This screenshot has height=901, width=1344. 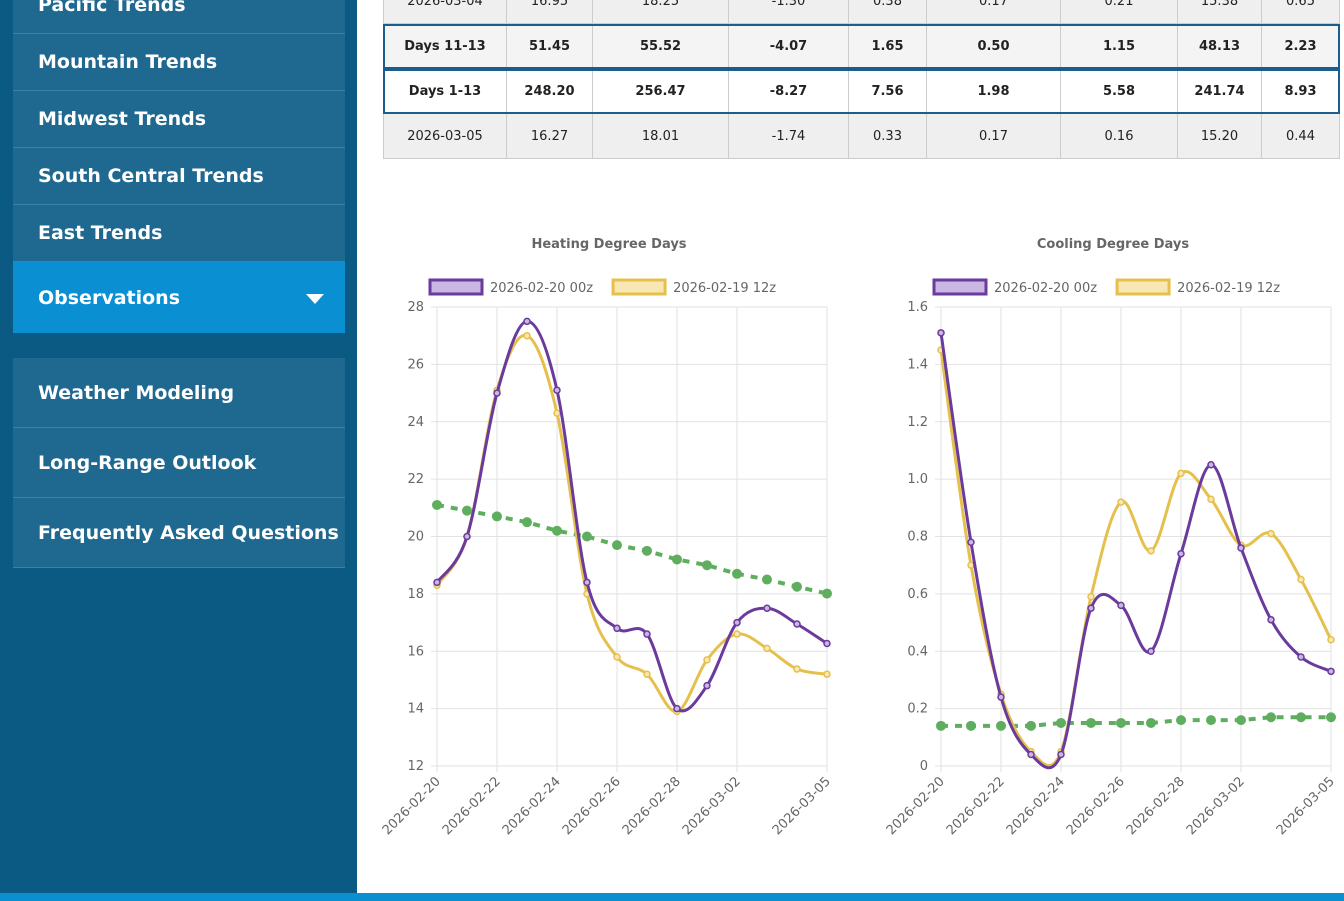 I want to click on table-cell: 248.20, so click(x=550, y=91).